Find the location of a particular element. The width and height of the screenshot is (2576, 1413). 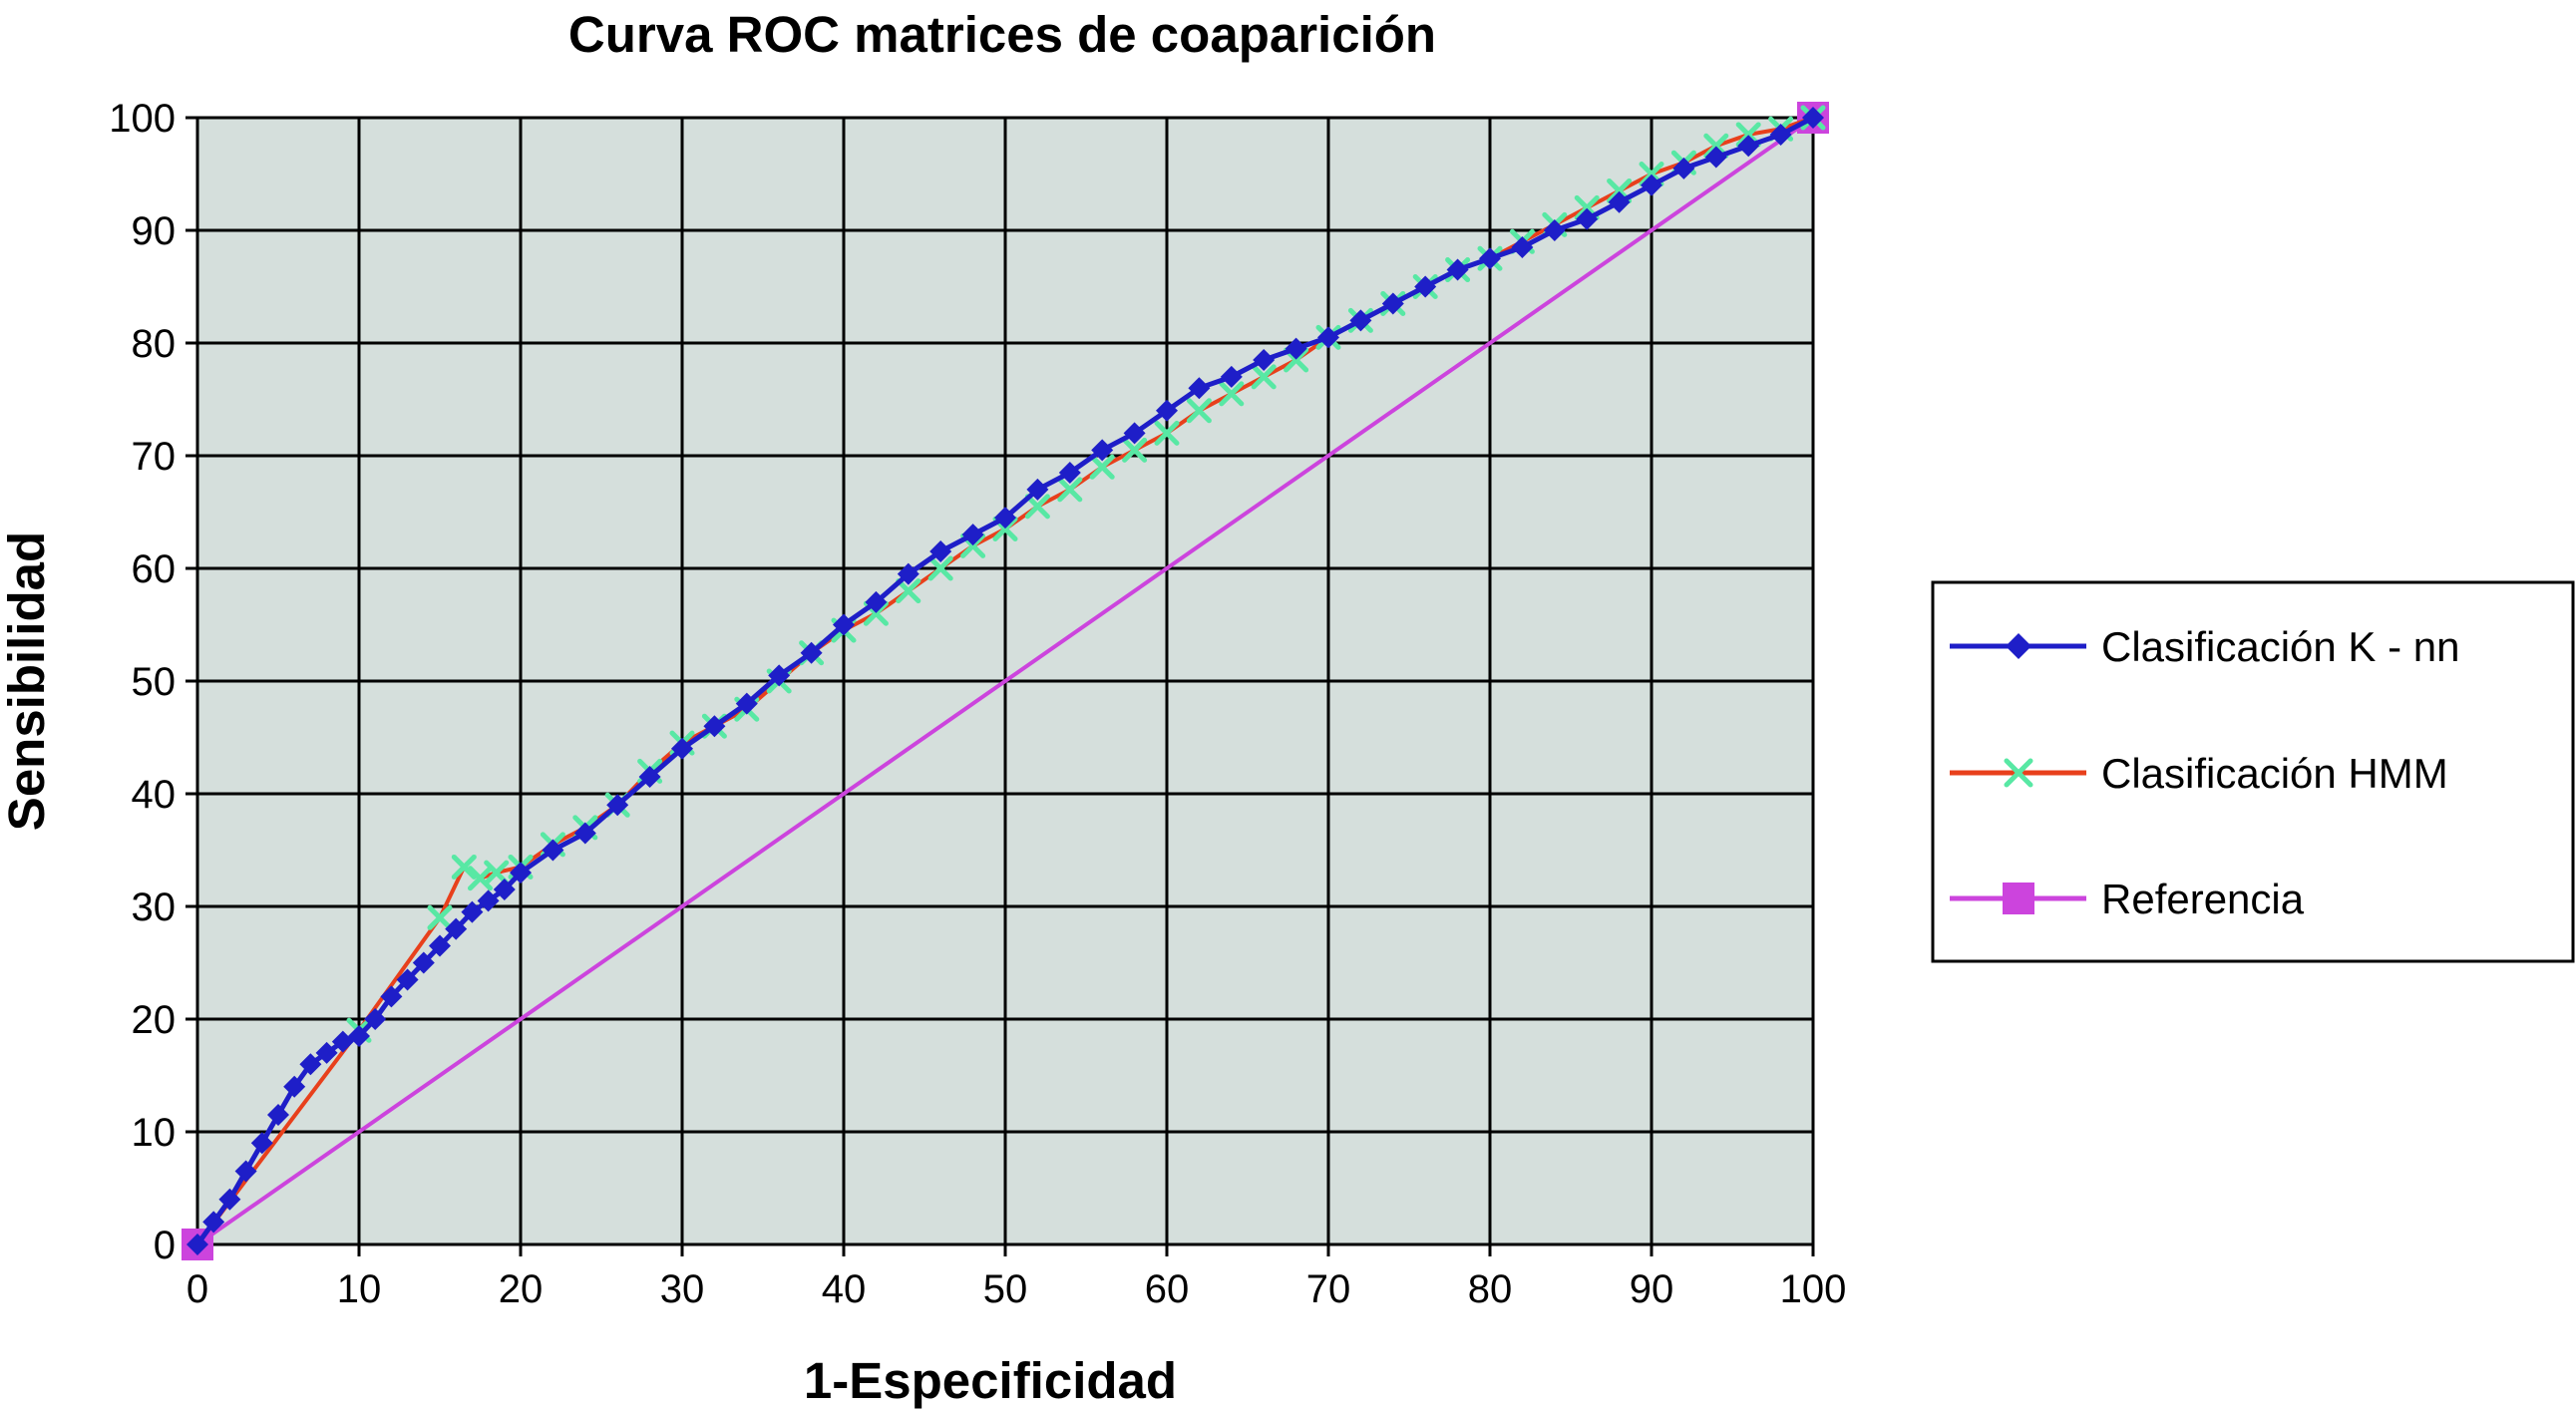

legend-label: Referencia is located at coordinates (2203, 899).